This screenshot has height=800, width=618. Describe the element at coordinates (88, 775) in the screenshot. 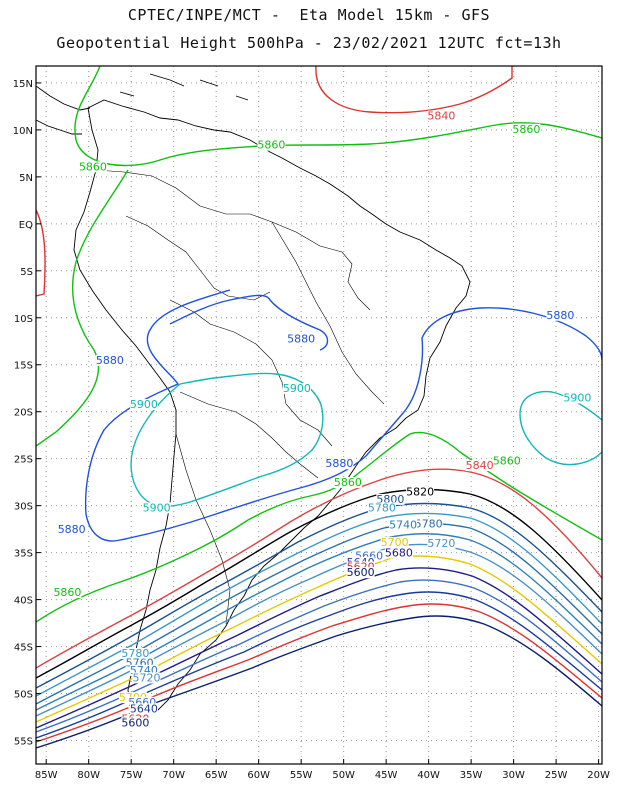

I see `lon-tick-label: 80W` at that location.